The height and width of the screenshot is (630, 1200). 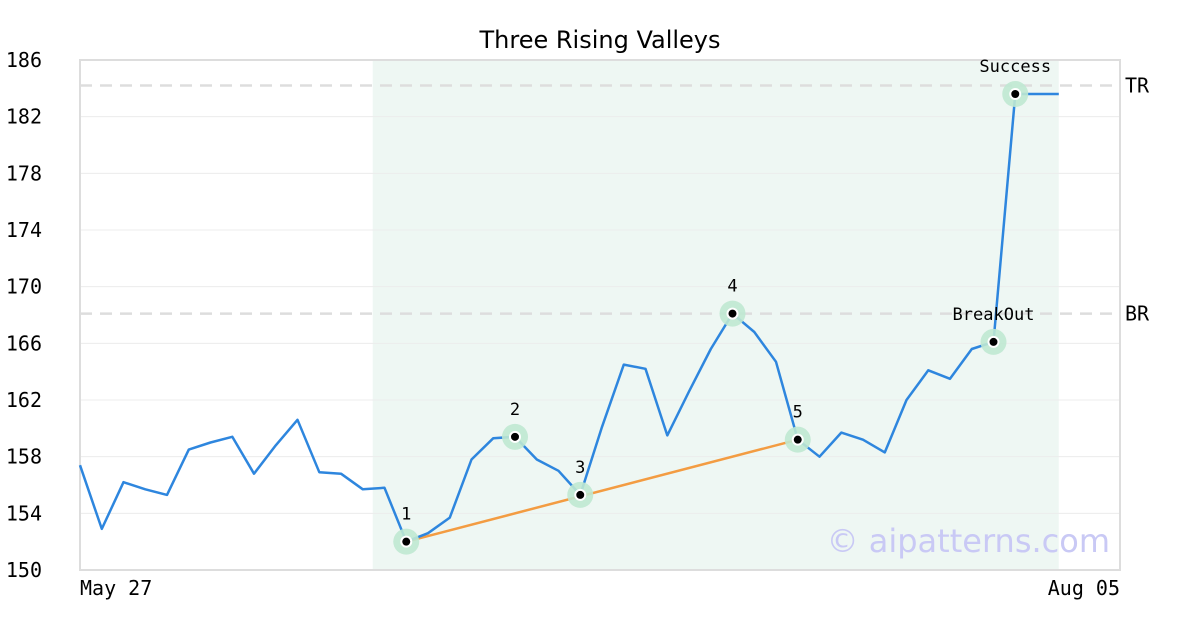 I want to click on point-label: 4, so click(x=732, y=287).